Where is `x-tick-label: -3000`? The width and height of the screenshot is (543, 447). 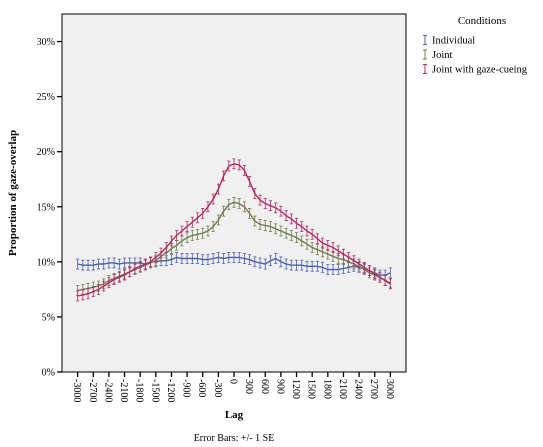 x-tick-label: -3000 is located at coordinates (76, 390).